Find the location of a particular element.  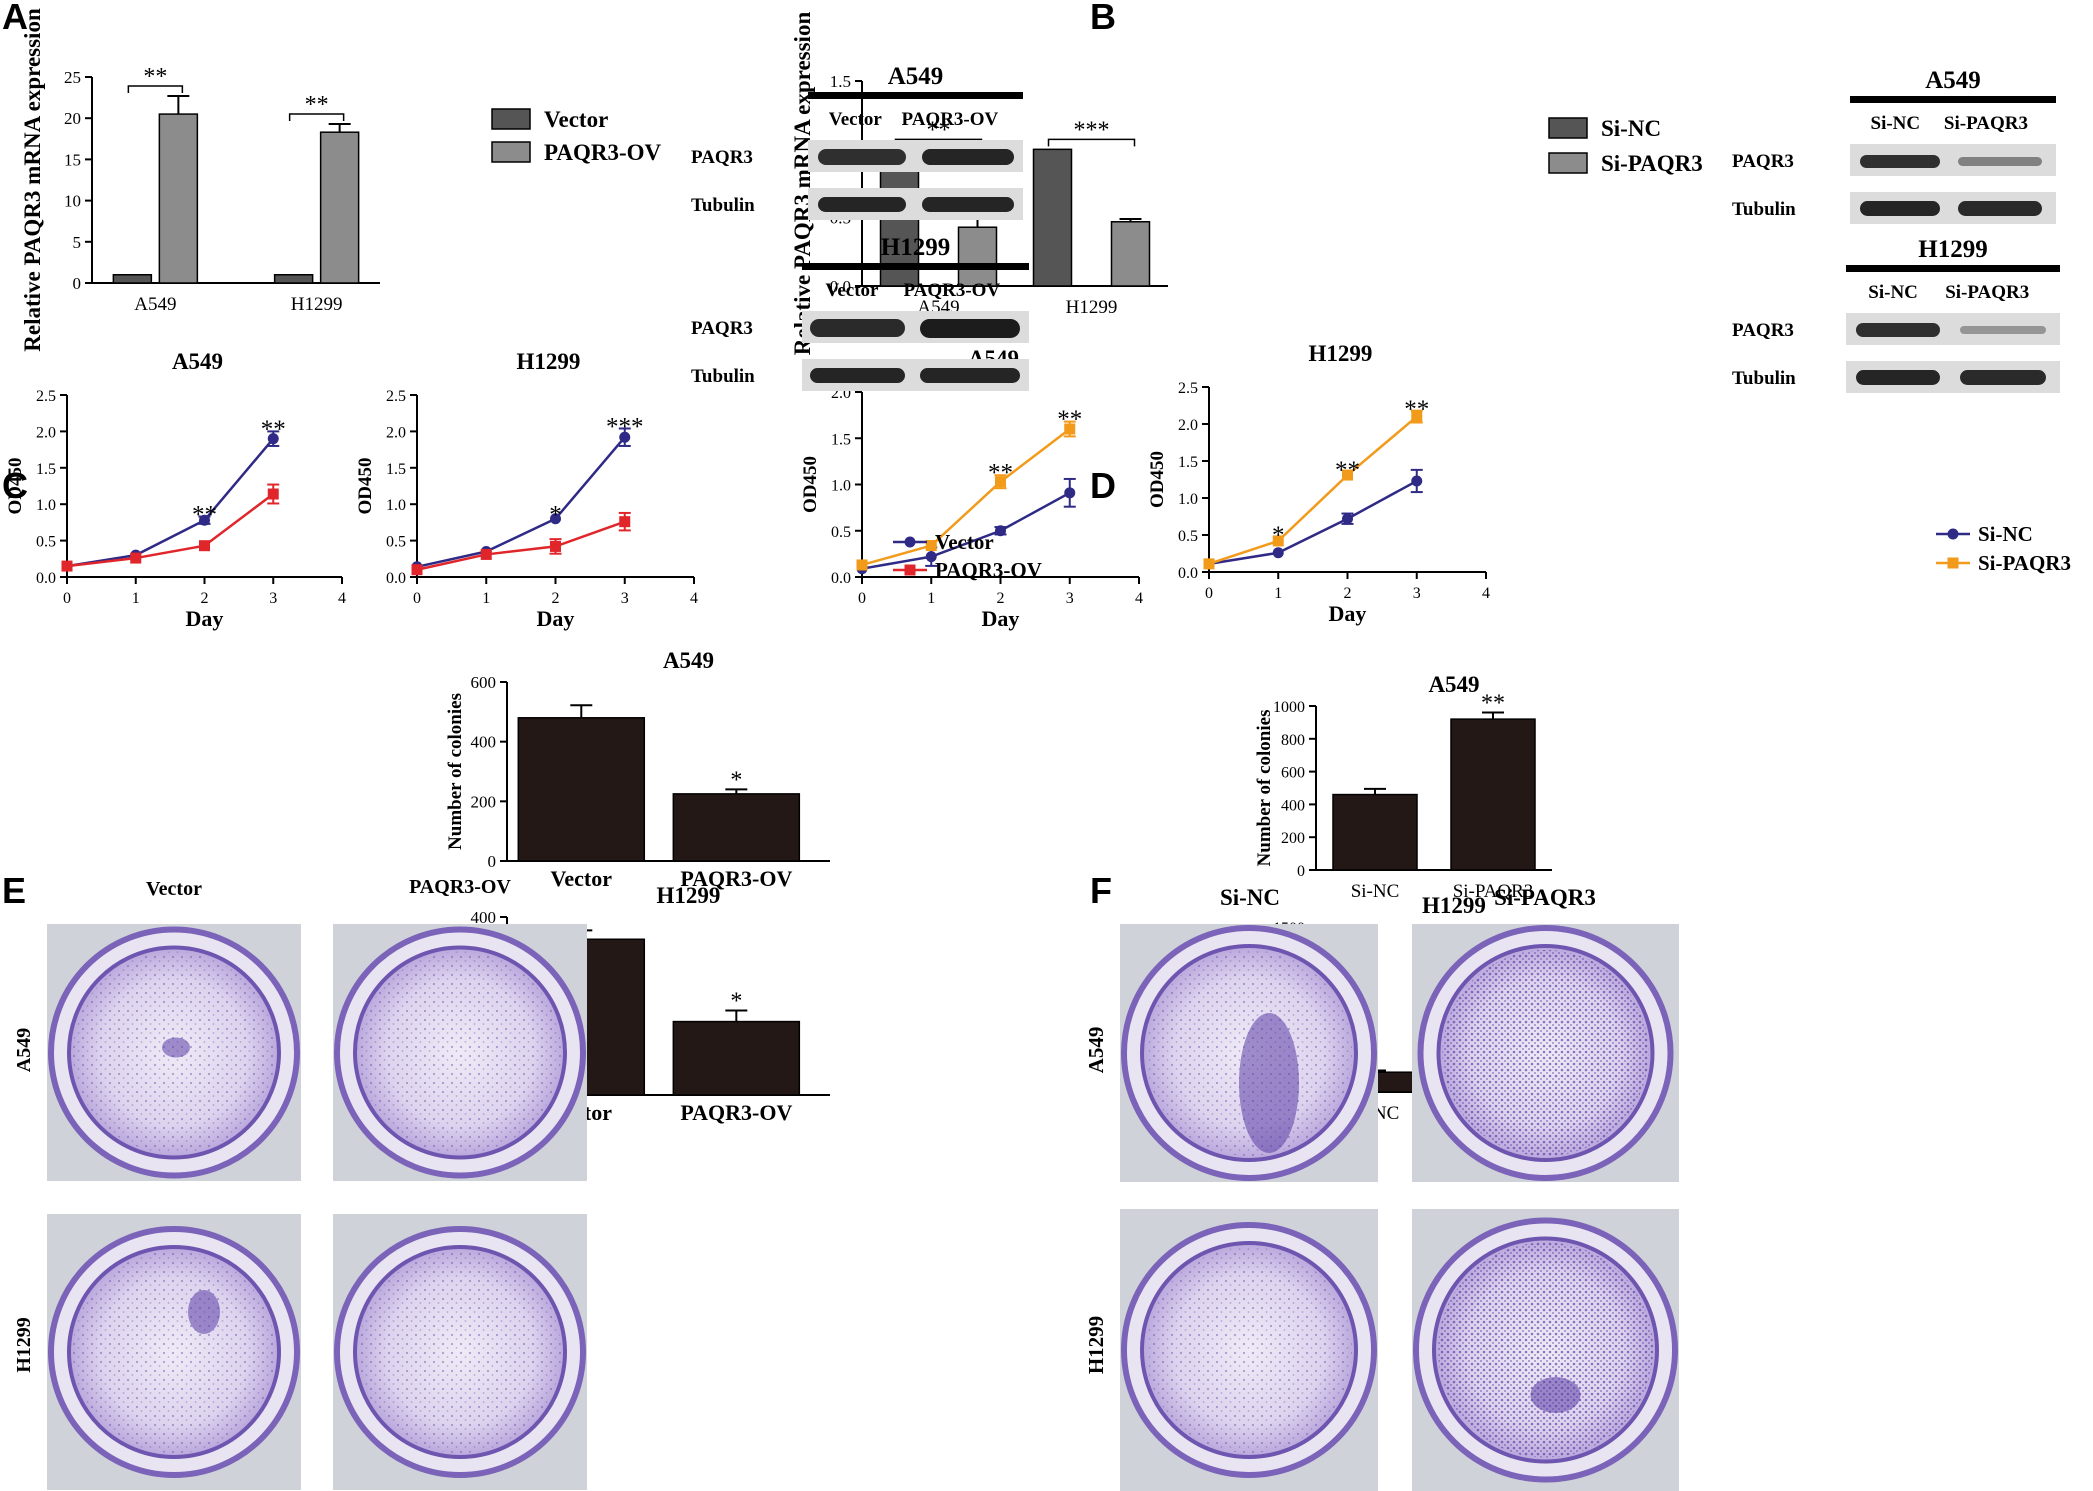

B-H1299-lane-label: Si-PAQR3 is located at coordinates (1987, 292).